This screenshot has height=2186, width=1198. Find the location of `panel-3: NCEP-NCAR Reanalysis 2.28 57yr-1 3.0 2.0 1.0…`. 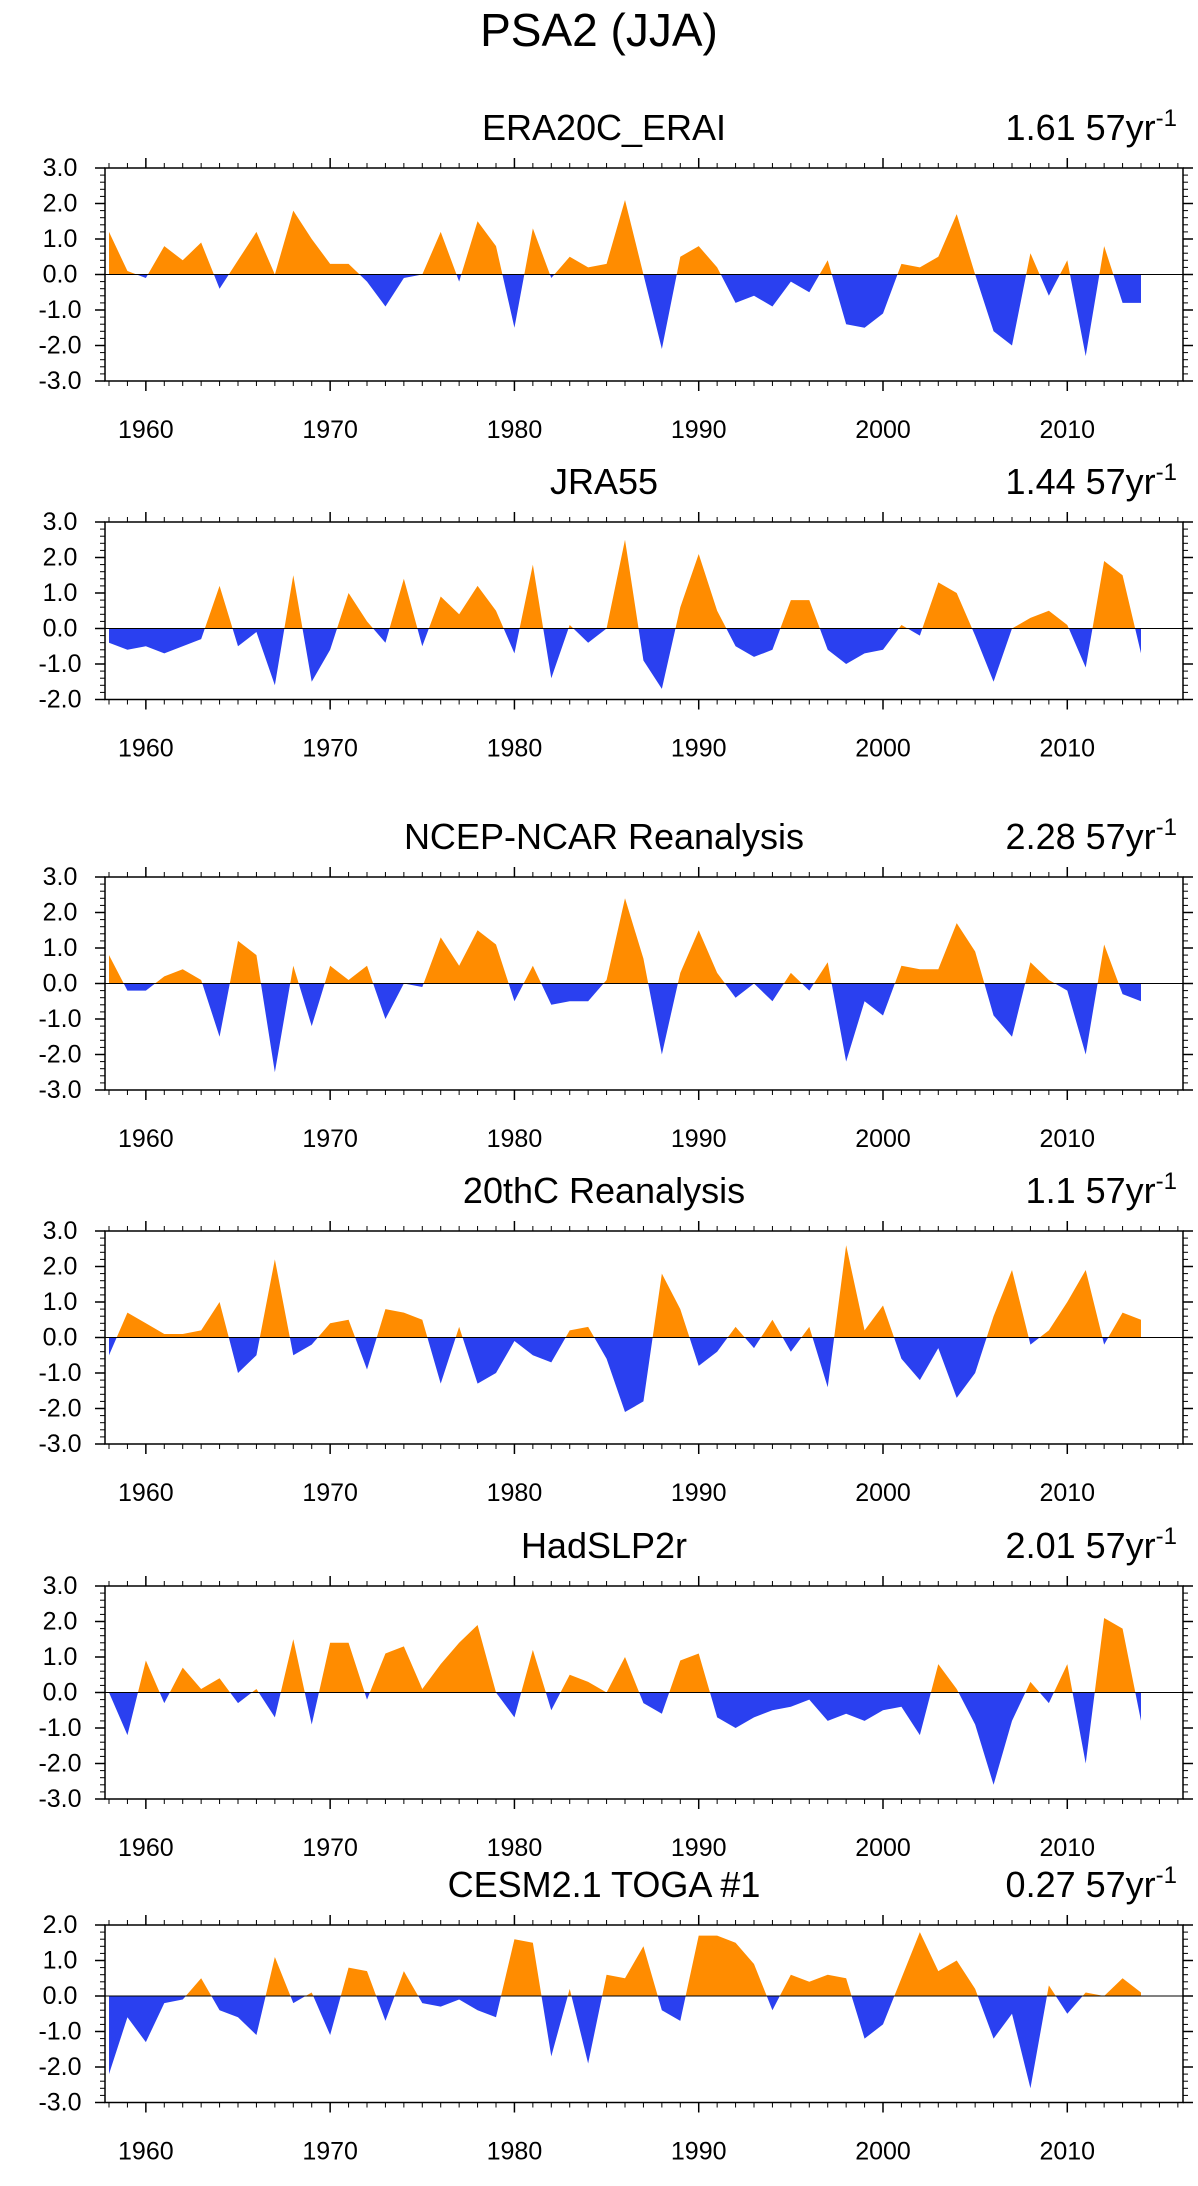

panel-3: NCEP-NCAR Reanalysis 2.28 57yr-1 3.0 2.0 1.0… is located at coordinates (615, 983).